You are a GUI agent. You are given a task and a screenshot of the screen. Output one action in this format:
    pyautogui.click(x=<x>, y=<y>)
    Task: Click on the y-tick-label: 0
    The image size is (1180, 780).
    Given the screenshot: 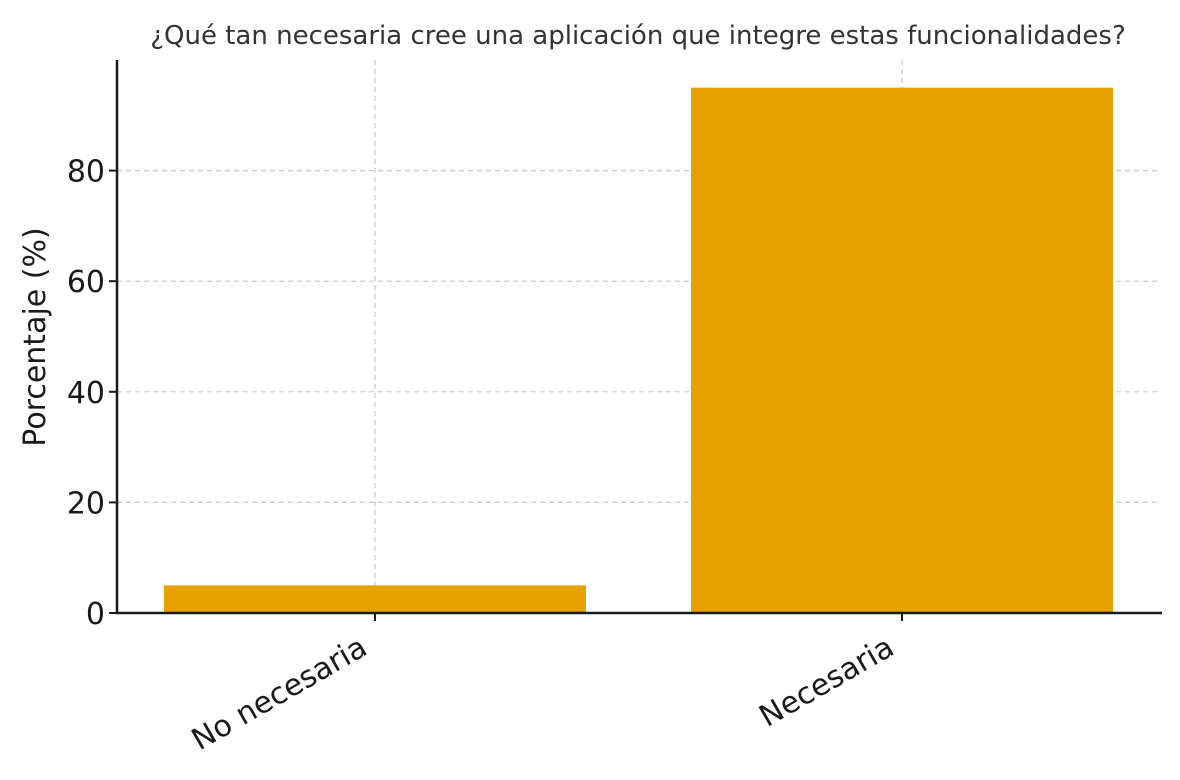 What is the action you would take?
    pyautogui.click(x=95, y=614)
    